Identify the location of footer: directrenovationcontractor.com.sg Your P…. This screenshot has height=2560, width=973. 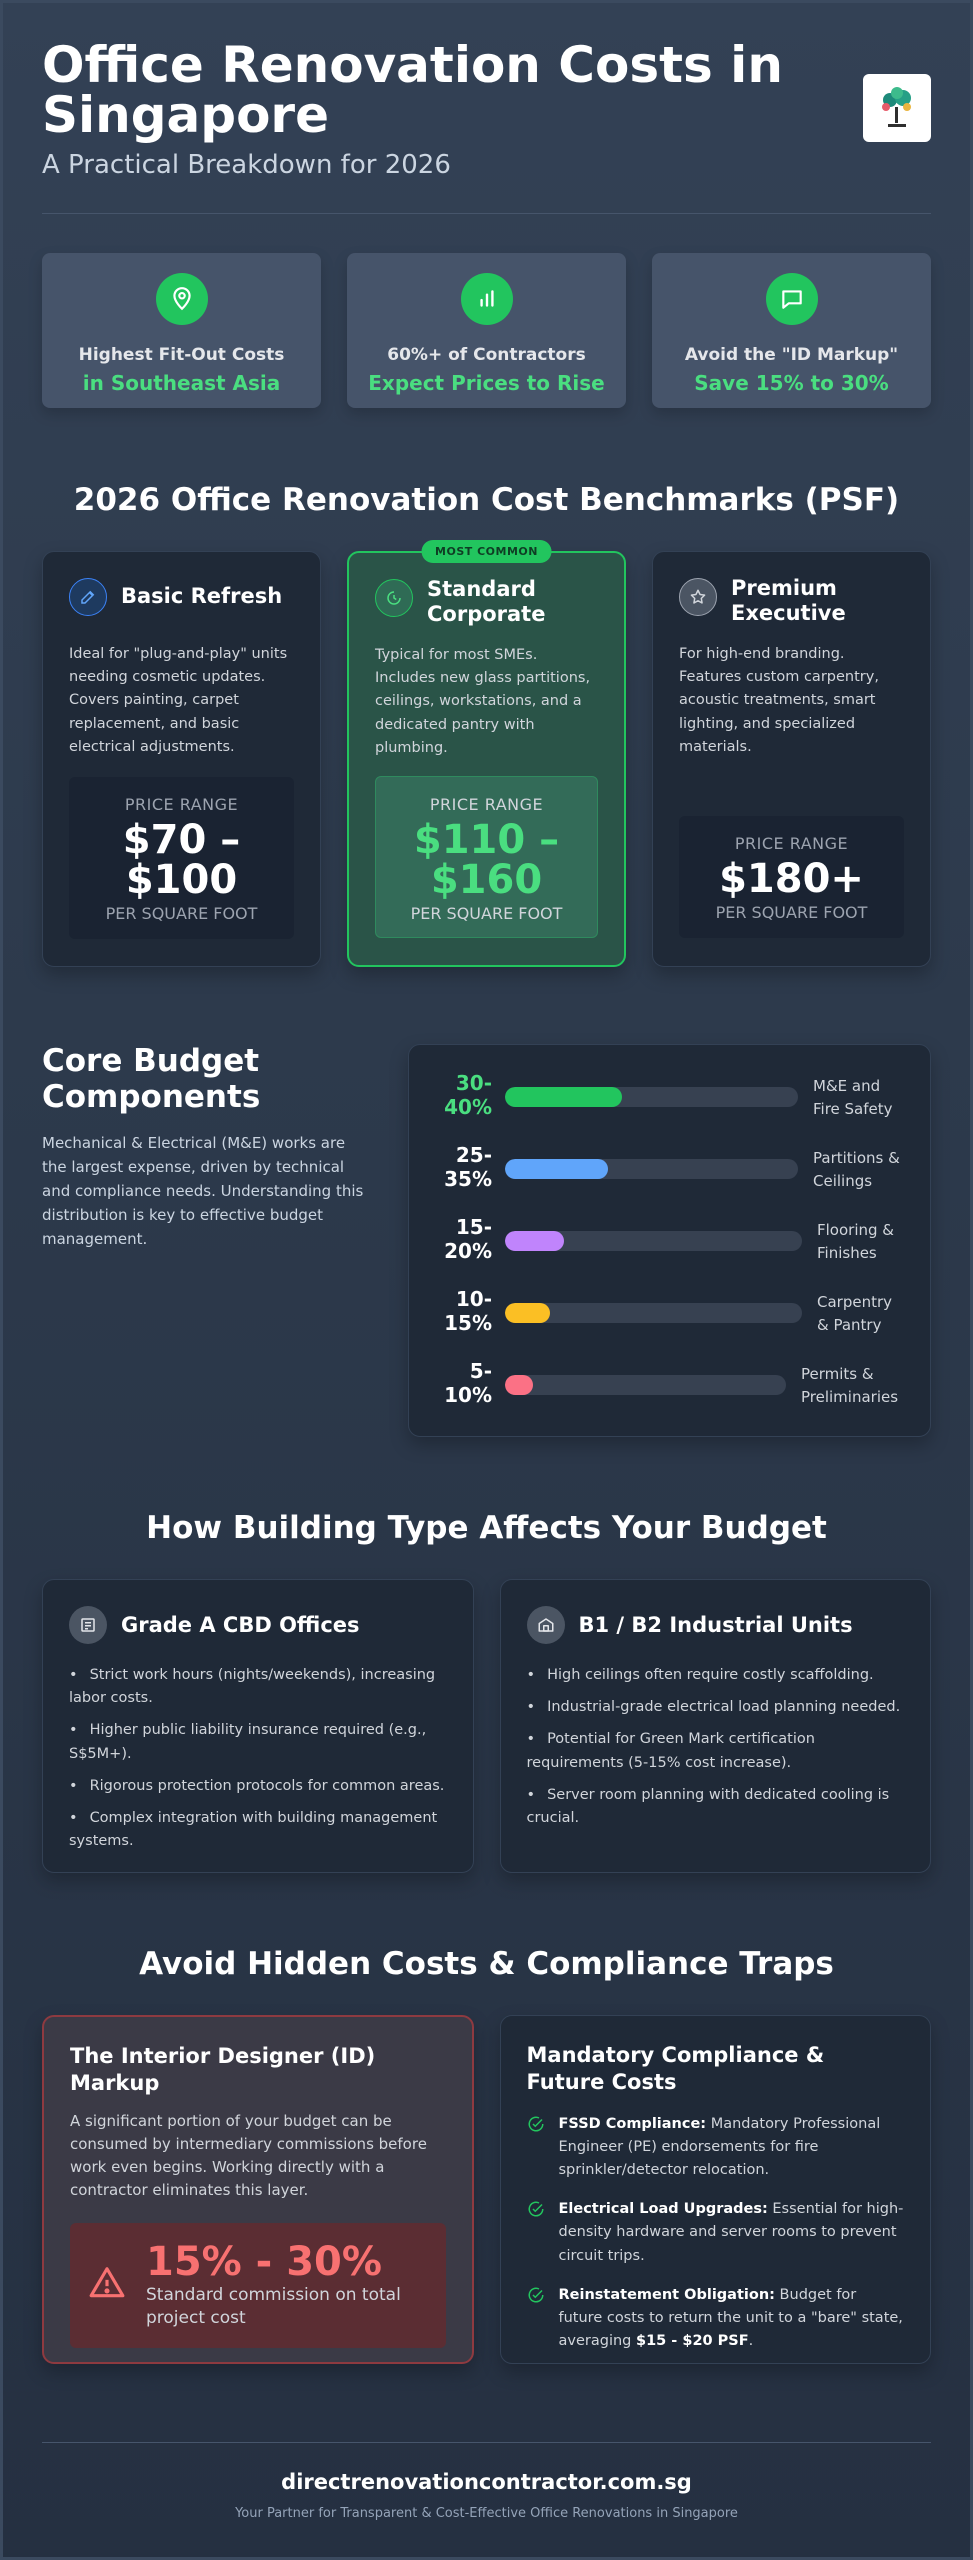
(486, 2495).